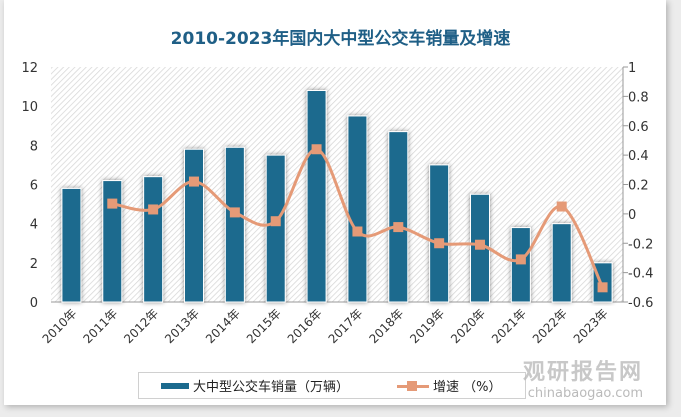  What do you see at coordinates (638, 127) in the screenshot?
I see `right-tick-label: 0.6` at bounding box center [638, 127].